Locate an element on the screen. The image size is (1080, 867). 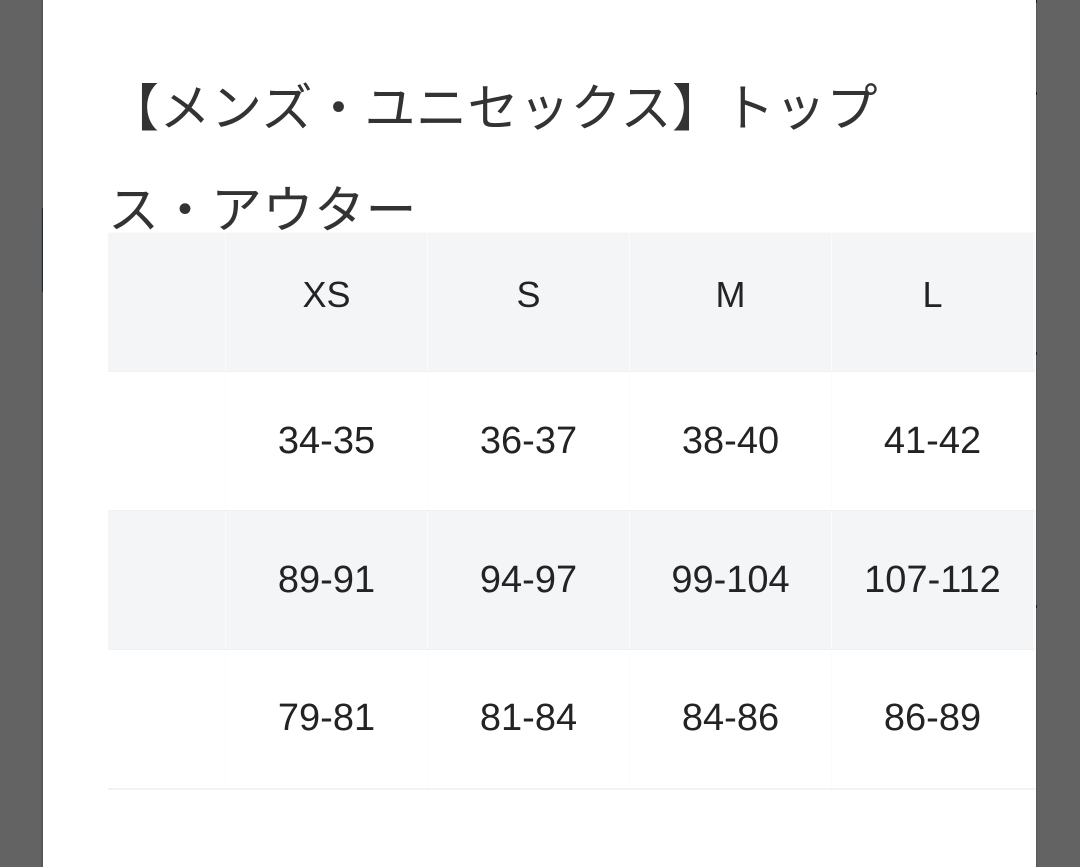
header-cell-l: L is located at coordinates (932, 302).